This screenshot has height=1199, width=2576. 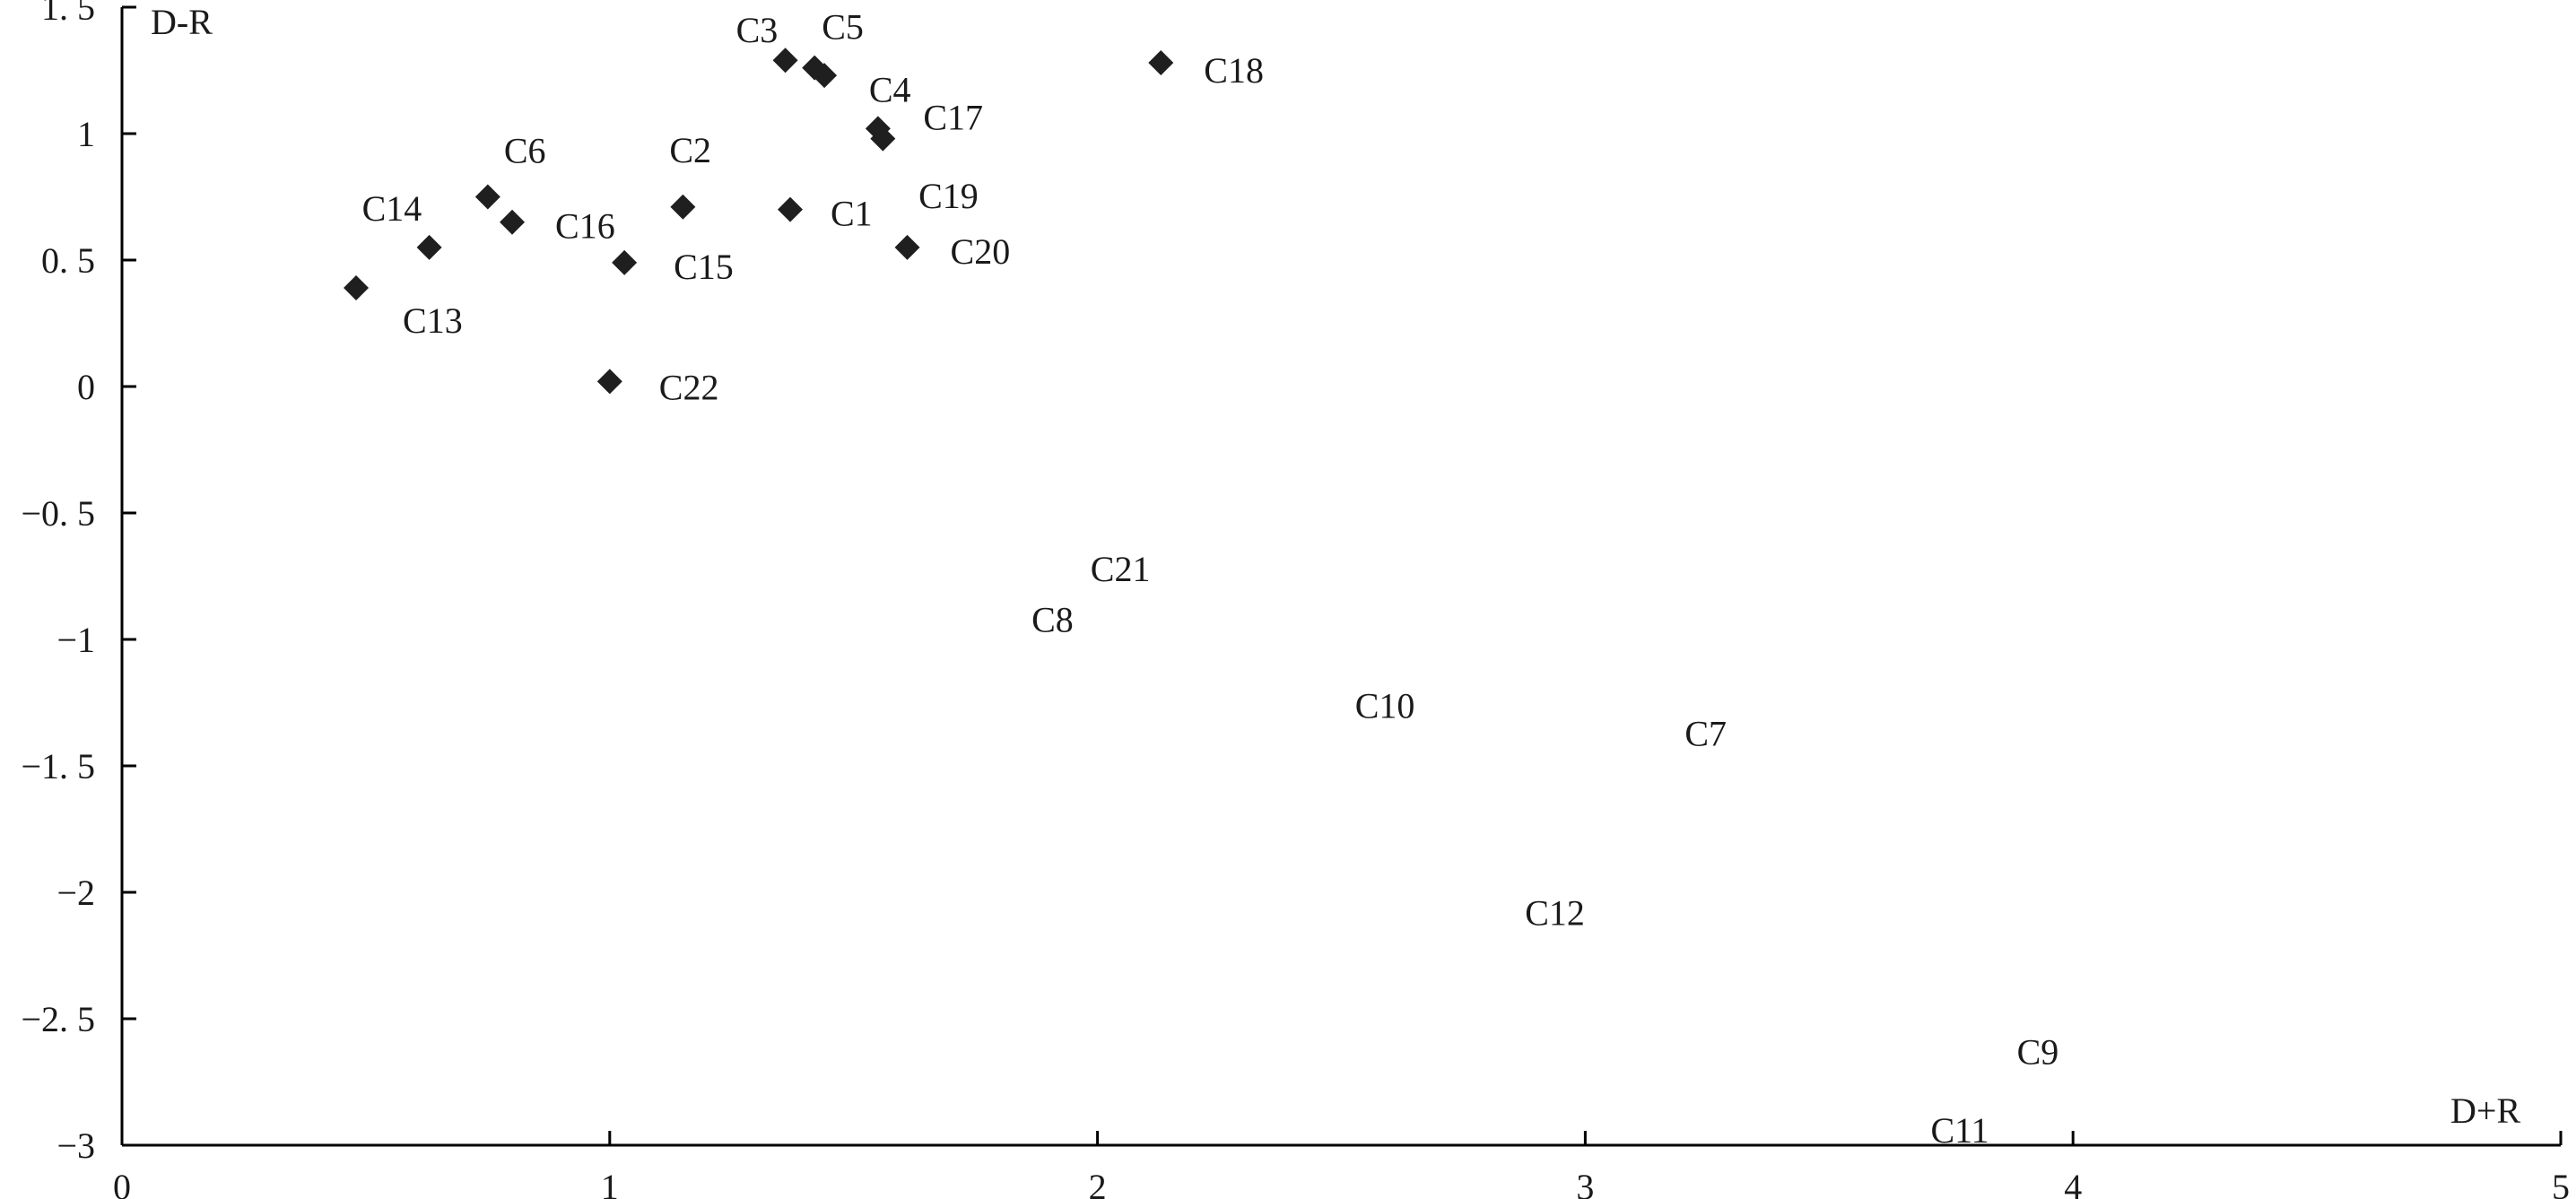 What do you see at coordinates (609, 382) in the screenshot?
I see `marker-c22` at bounding box center [609, 382].